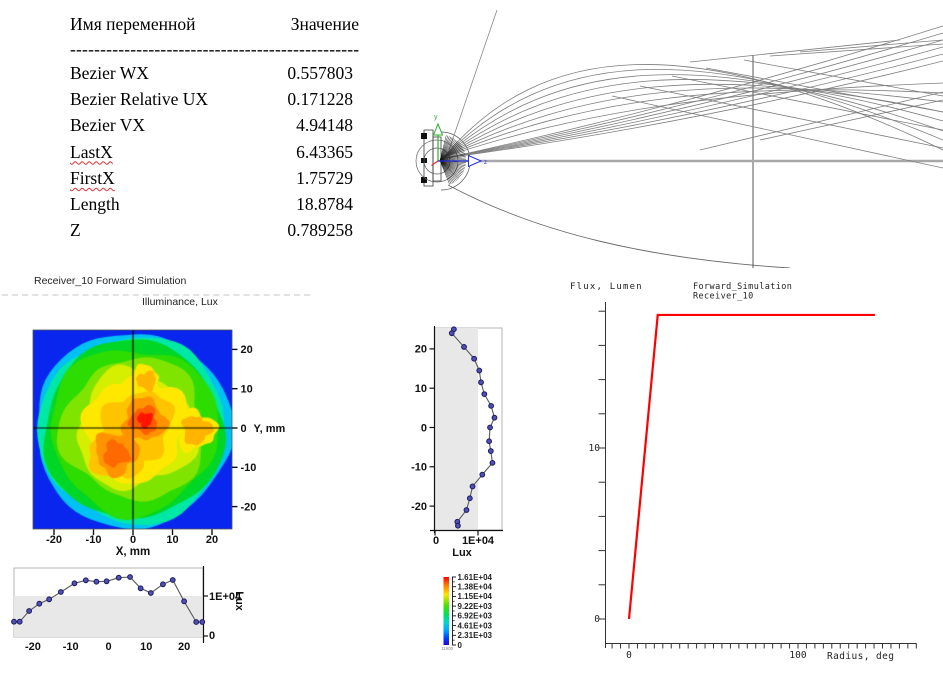 The height and width of the screenshot is (673, 943). Describe the element at coordinates (629, 655) in the screenshot. I see `x-tick-label: 0` at that location.